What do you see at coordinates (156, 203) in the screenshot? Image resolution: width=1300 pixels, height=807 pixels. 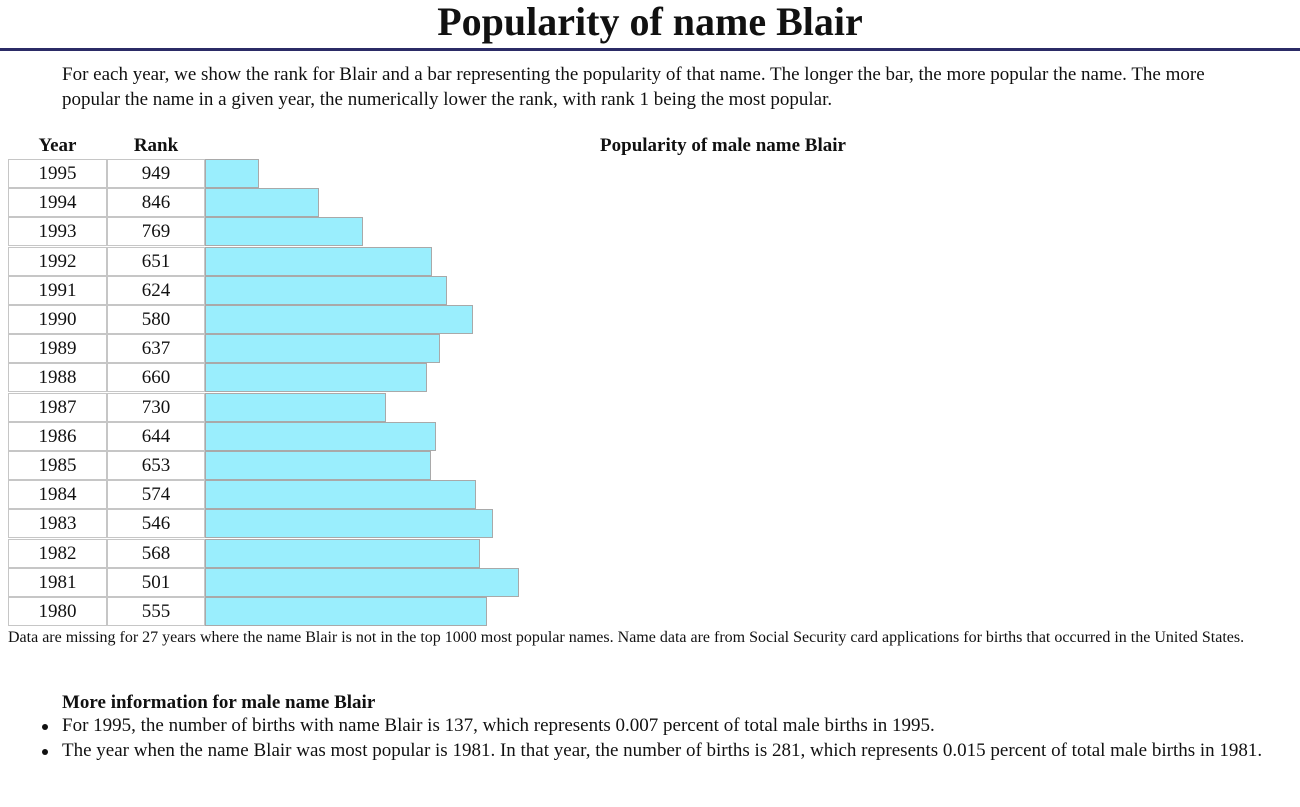 I see `rank-cell: 846` at bounding box center [156, 203].